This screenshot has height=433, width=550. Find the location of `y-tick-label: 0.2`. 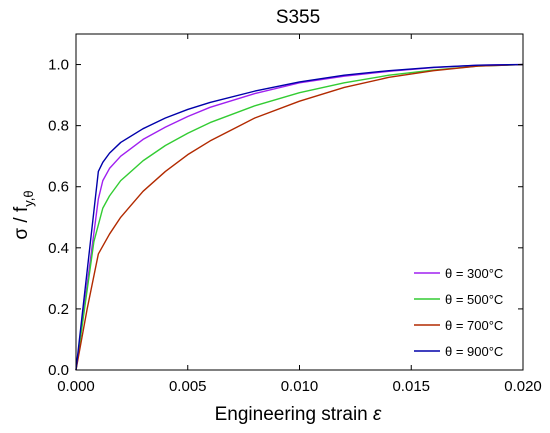

y-tick-label: 0.2 is located at coordinates (58, 309).